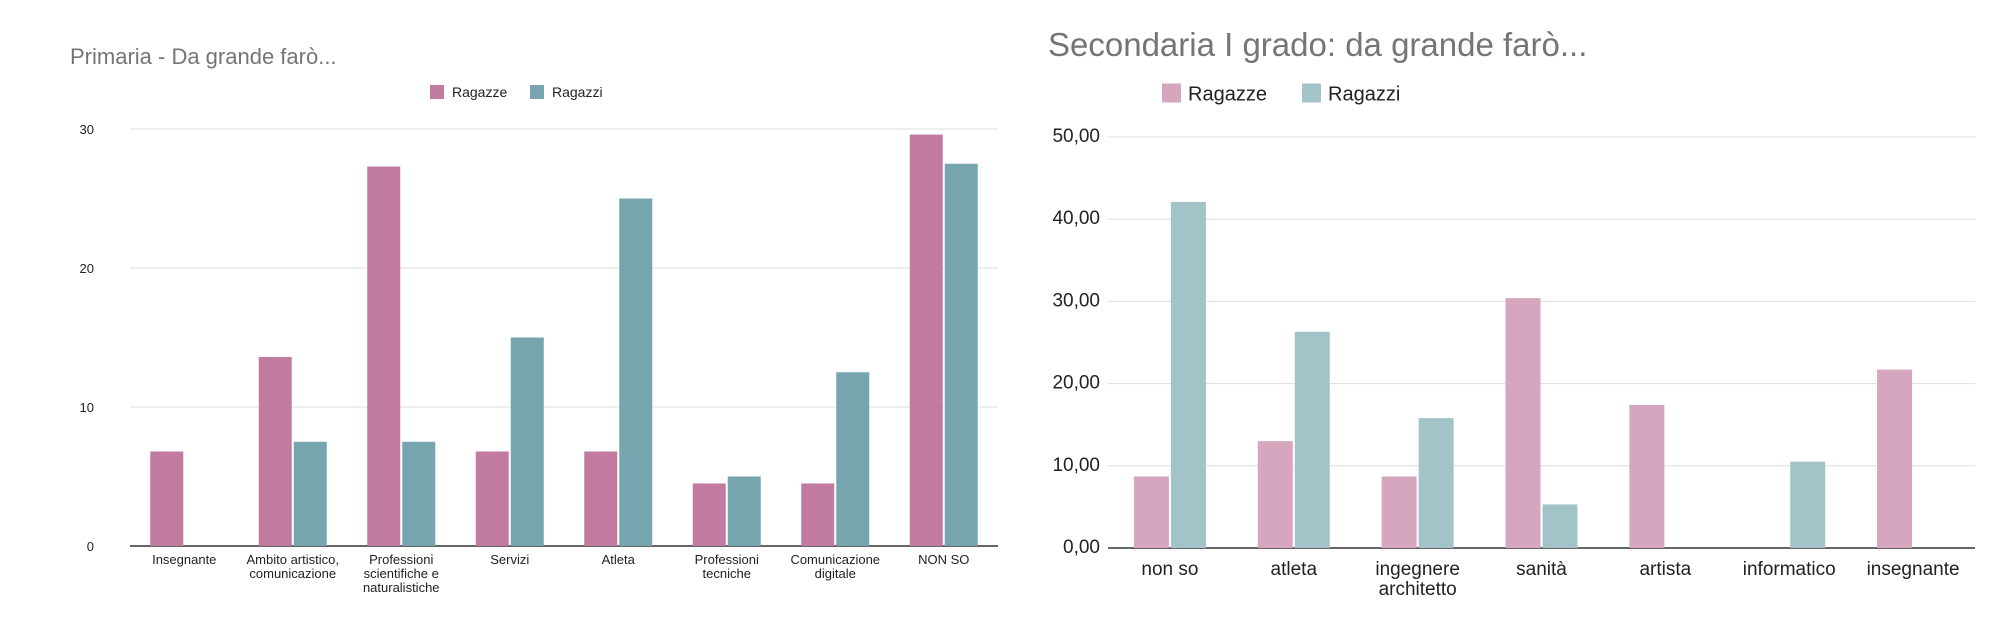 The height and width of the screenshot is (640, 2000). Describe the element at coordinates (1417, 579) in the screenshot. I see `x-tick-label: ingegnere architetto` at that location.